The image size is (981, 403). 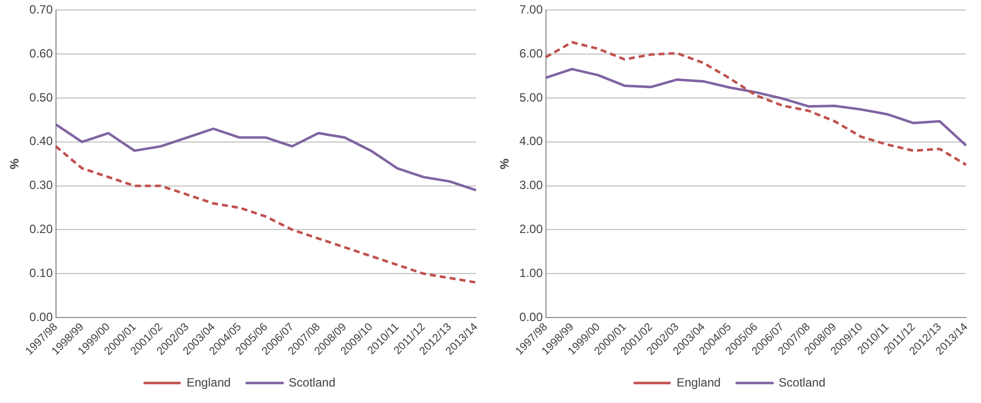 I want to click on y-tick-label: 3.00, so click(x=531, y=185).